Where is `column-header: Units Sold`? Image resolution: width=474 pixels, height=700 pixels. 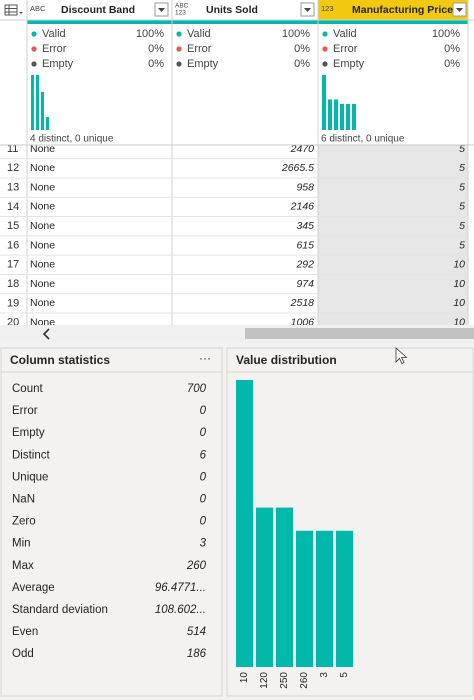
column-header: Units Sold is located at coordinates (232, 10).